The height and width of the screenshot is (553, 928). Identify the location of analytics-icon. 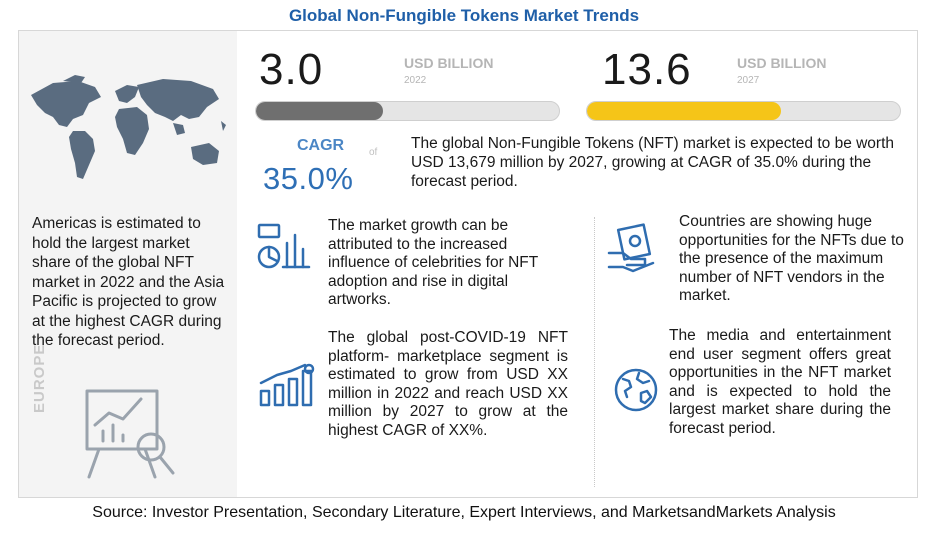
(284, 246).